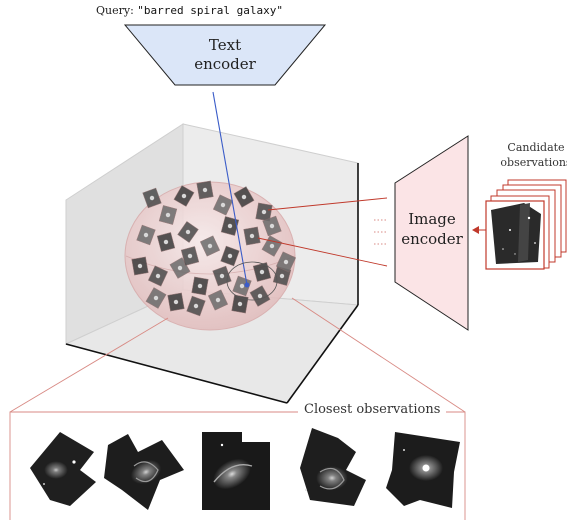  Describe the element at coordinates (532, 155) in the screenshot. I see `candidate-label: Candidate observations` at that location.